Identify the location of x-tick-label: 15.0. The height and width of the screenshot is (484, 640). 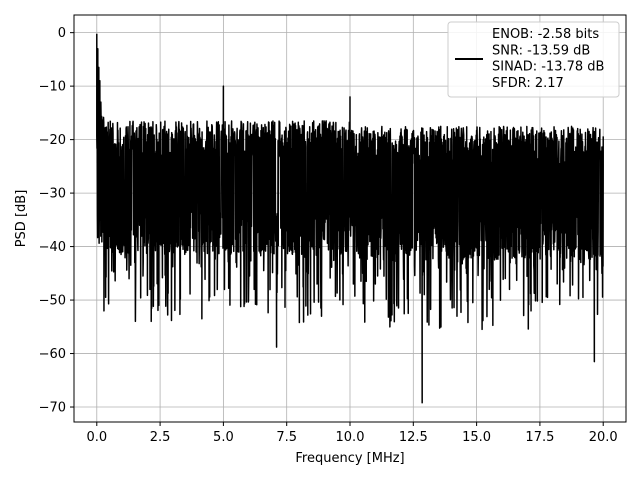
(476, 437).